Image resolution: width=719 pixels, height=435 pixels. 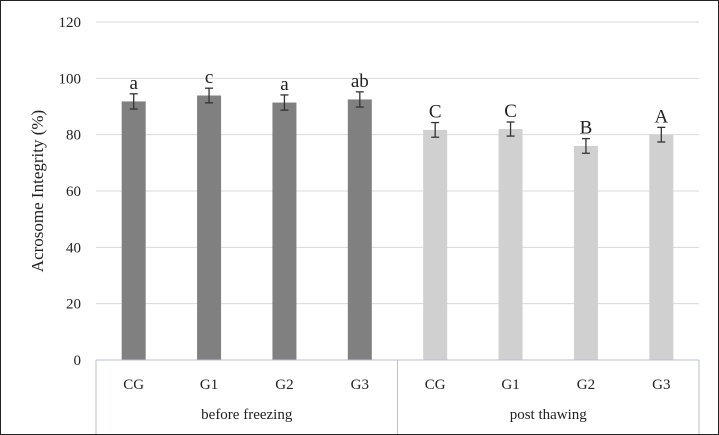 I want to click on y-tick-label: 60, so click(x=73, y=192).